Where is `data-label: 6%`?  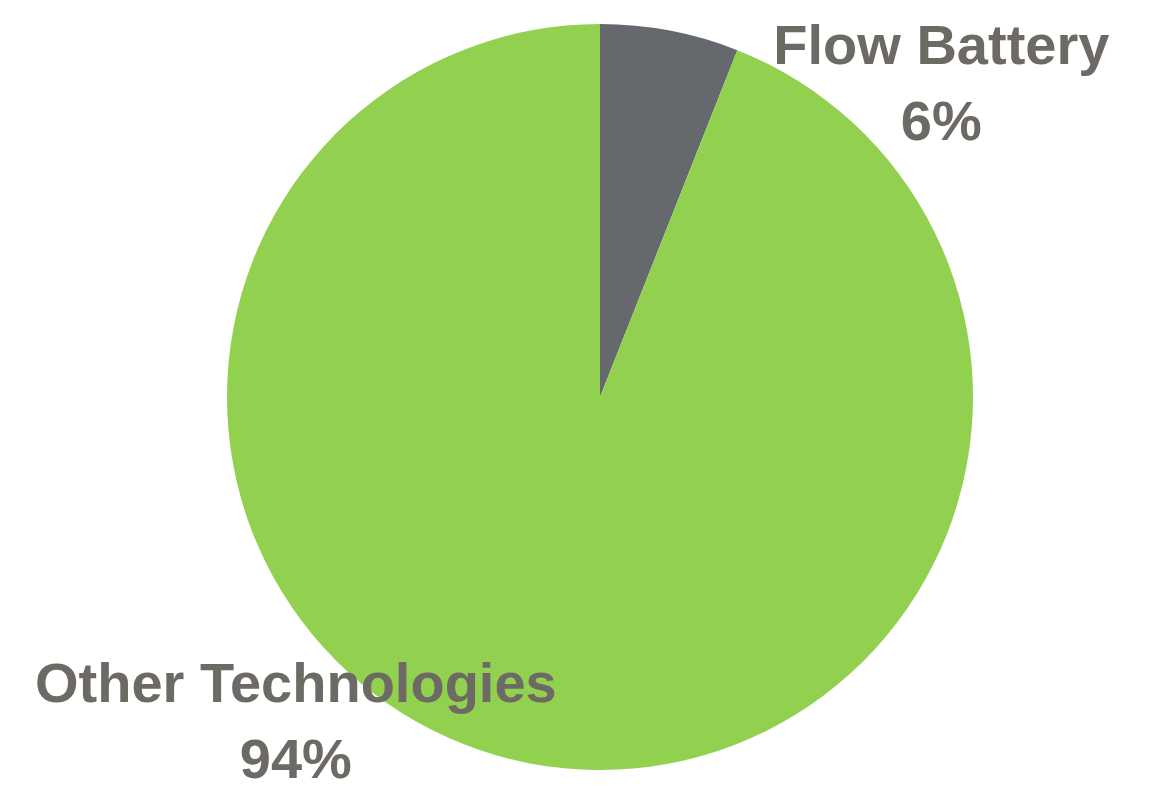
data-label: 6% is located at coordinates (941, 120).